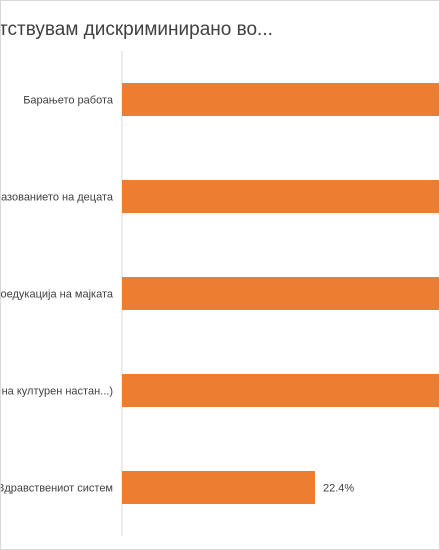 This screenshot has width=440, height=550. What do you see at coordinates (57, 489) in the screenshot?
I see `category-label: Здравствениот систем` at bounding box center [57, 489].